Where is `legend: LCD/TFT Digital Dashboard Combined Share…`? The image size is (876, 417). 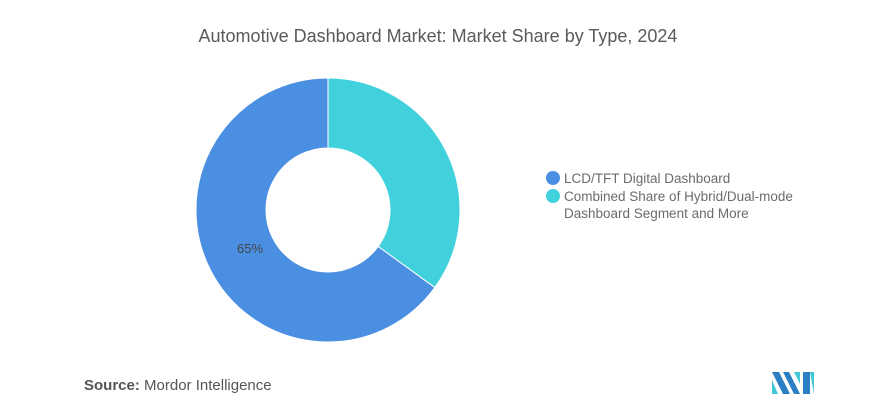
legend: LCD/TFT Digital Dashboard Combined Share… is located at coordinates (675, 196).